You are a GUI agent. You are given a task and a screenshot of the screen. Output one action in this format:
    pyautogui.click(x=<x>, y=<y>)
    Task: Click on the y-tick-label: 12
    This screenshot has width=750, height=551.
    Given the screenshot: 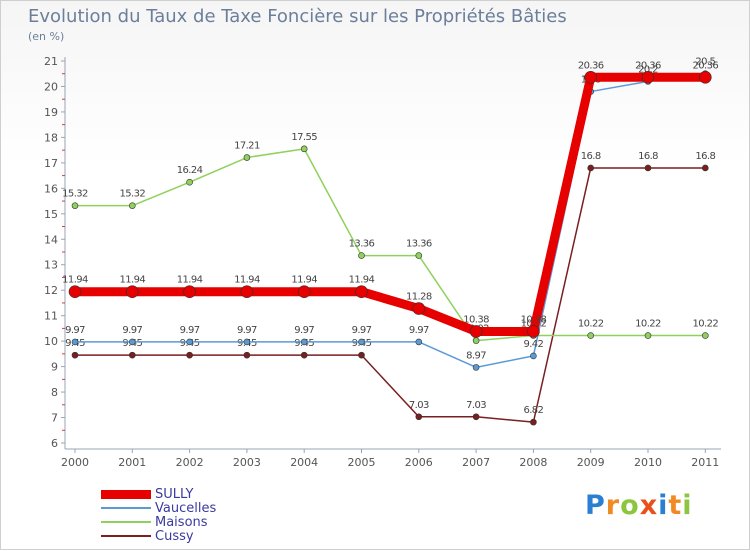 What is the action you would take?
    pyautogui.click(x=51, y=290)
    